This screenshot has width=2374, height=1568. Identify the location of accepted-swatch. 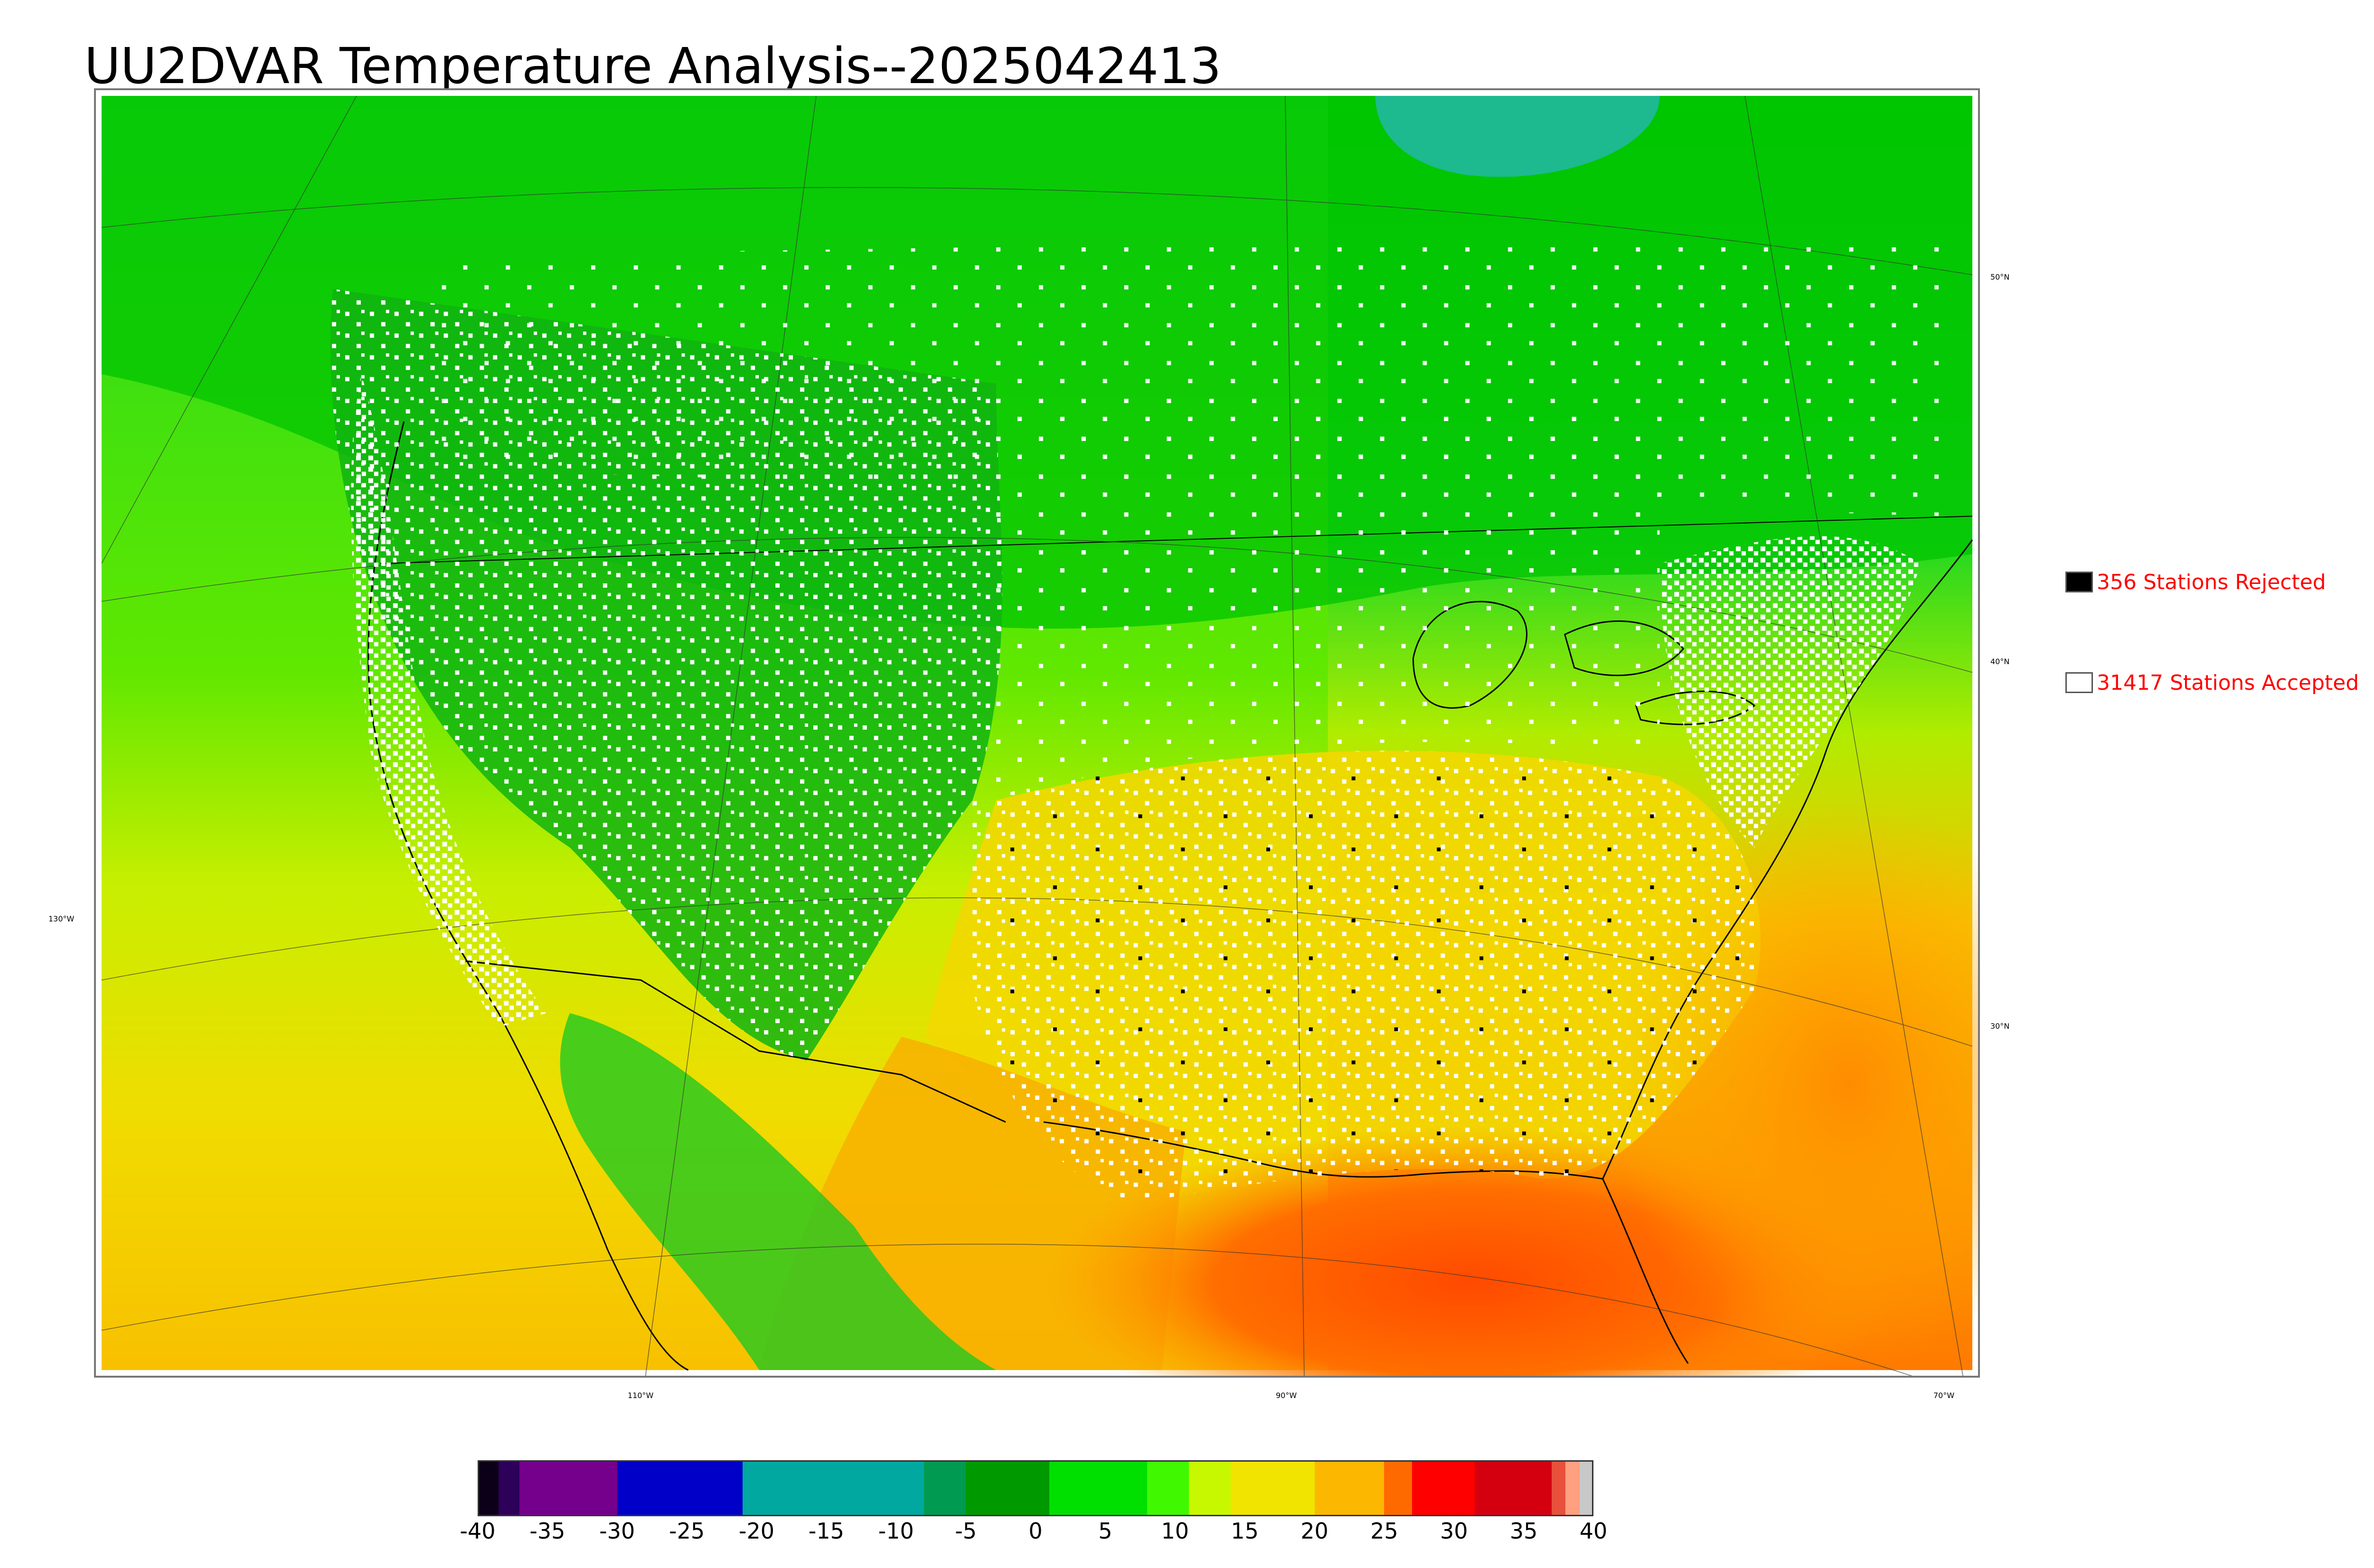
(2079, 683).